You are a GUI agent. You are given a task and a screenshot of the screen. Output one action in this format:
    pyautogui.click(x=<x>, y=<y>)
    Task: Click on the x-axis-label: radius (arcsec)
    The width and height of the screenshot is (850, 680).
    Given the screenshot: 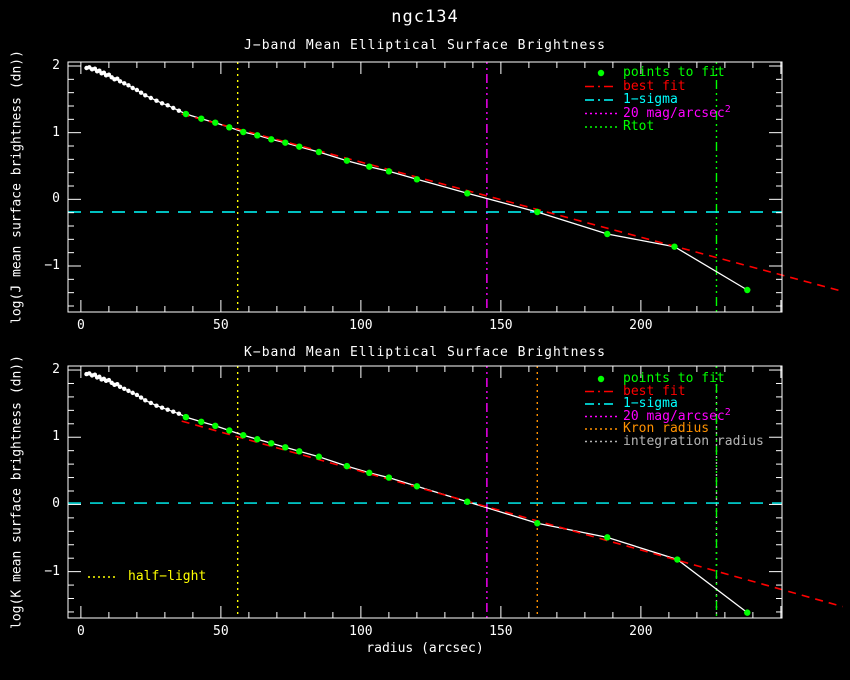 What is the action you would take?
    pyautogui.click(x=425, y=648)
    